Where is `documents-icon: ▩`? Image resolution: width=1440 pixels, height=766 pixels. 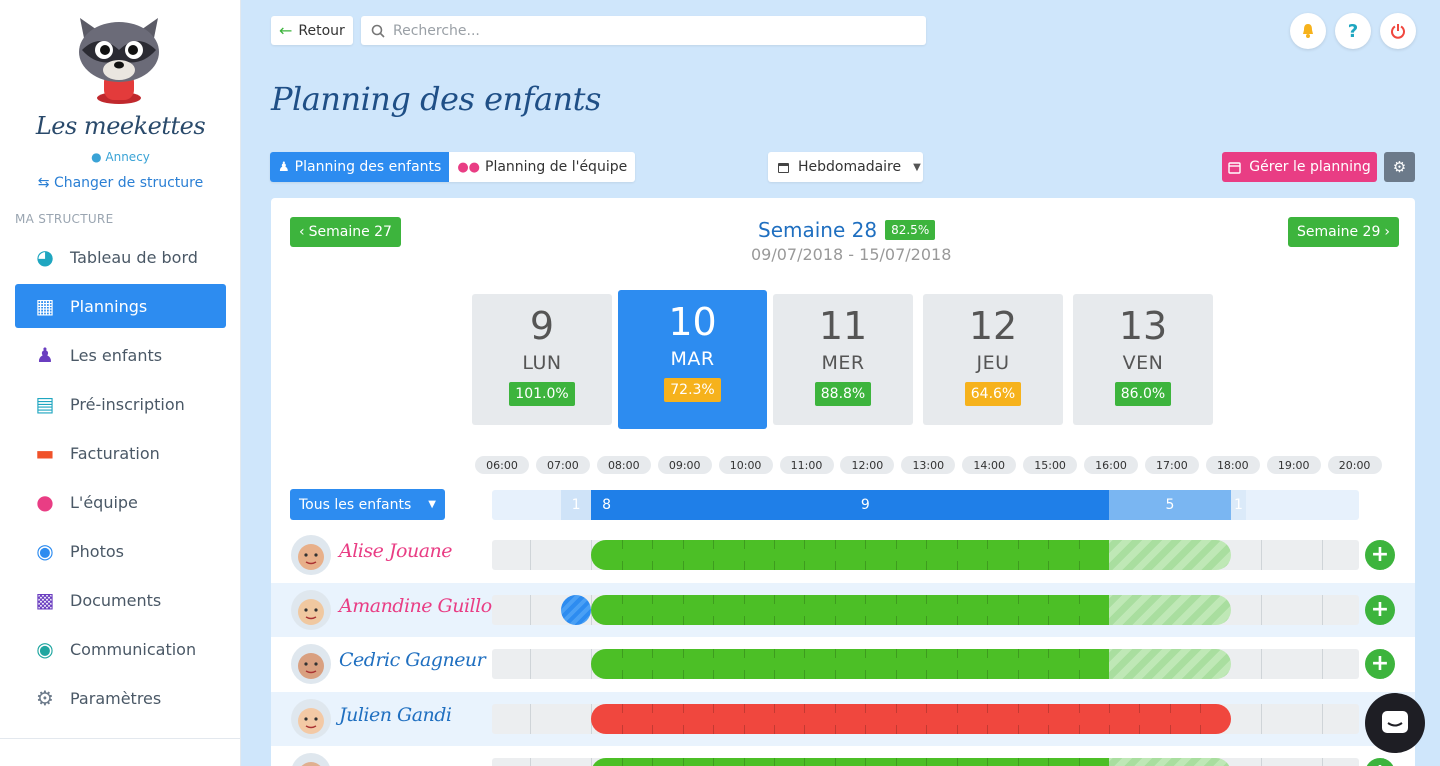 documents-icon: ▩ is located at coordinates (45, 600).